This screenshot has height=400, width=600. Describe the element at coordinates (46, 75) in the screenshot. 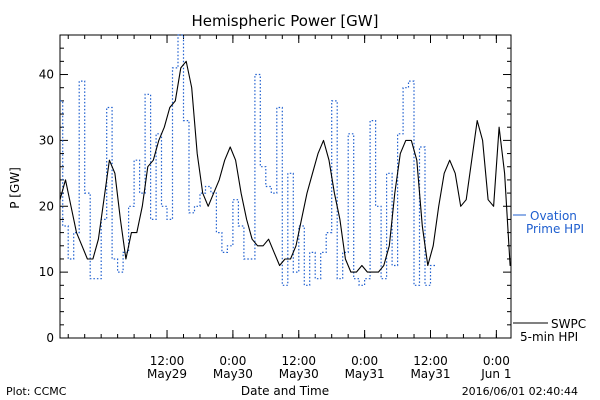

I see `y-tick-label: 40` at that location.